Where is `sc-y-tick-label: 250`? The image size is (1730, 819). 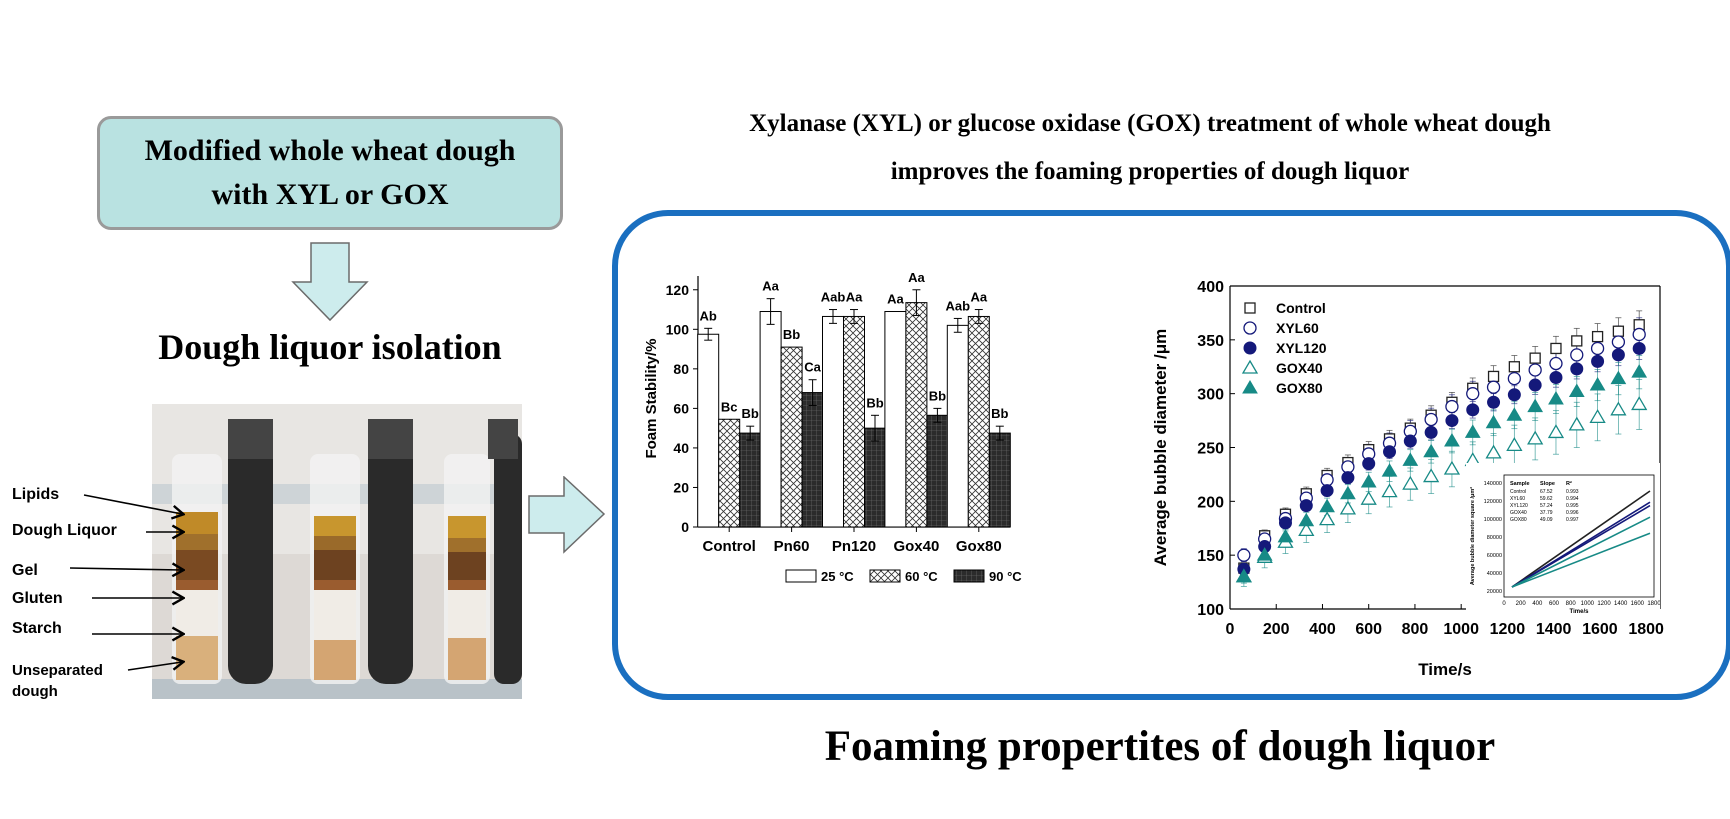
sc-y-tick-label: 250 is located at coordinates (1210, 449).